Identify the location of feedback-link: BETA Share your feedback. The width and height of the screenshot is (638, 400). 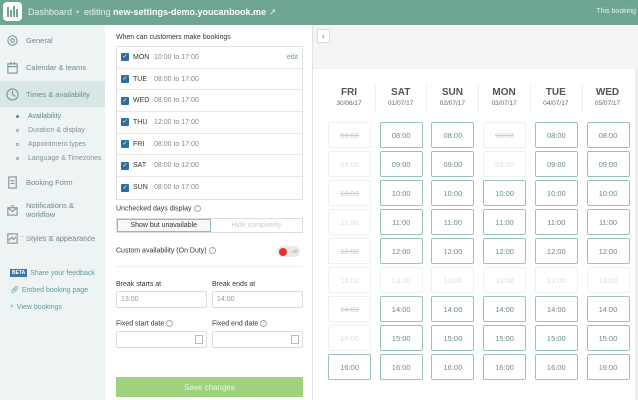
(52, 273).